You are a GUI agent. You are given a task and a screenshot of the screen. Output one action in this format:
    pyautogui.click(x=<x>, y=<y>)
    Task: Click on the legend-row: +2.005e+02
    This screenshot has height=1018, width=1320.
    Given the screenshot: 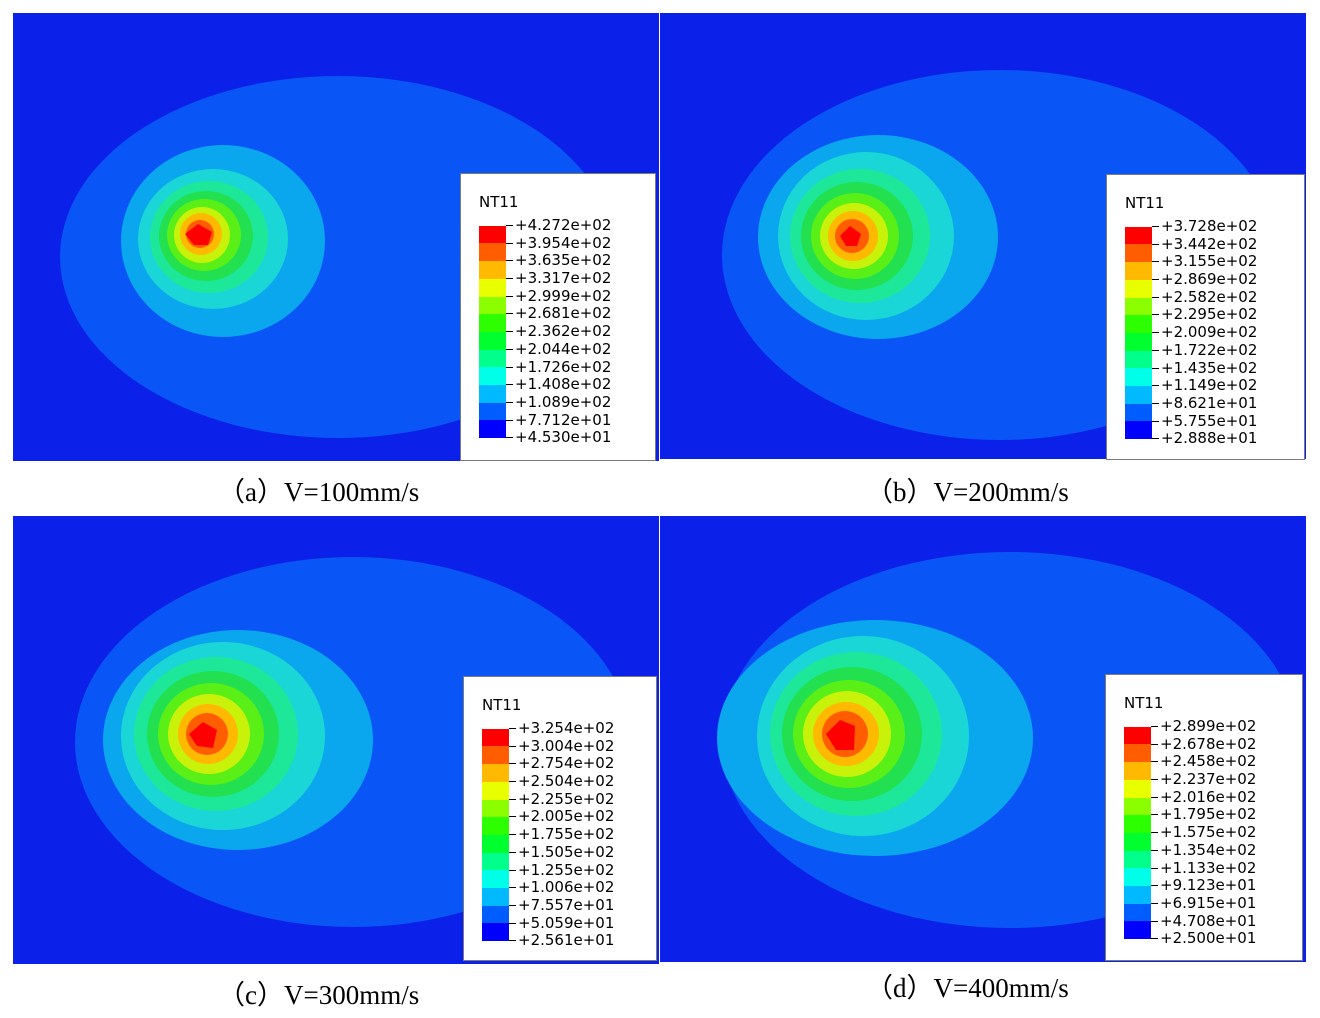 What is the action you would take?
    pyautogui.click(x=567, y=821)
    